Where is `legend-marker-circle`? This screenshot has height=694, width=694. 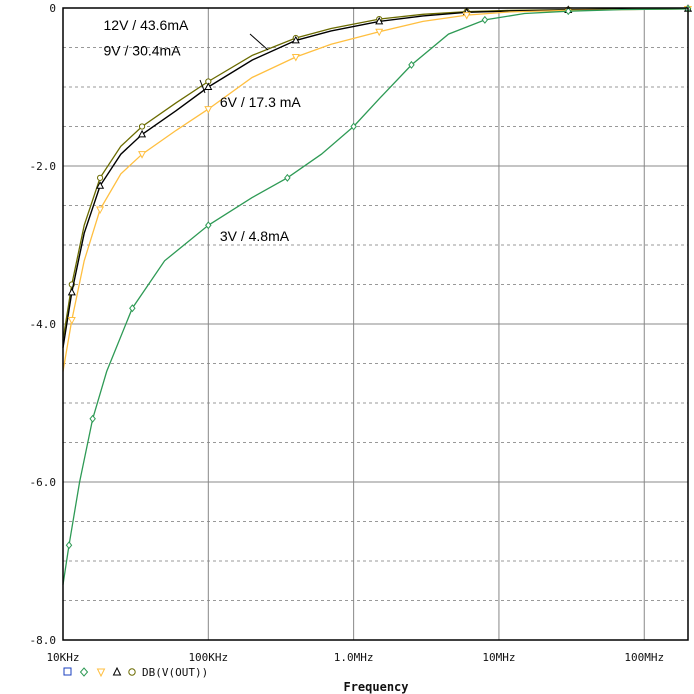
legend-marker-circle is located at coordinates (132, 672).